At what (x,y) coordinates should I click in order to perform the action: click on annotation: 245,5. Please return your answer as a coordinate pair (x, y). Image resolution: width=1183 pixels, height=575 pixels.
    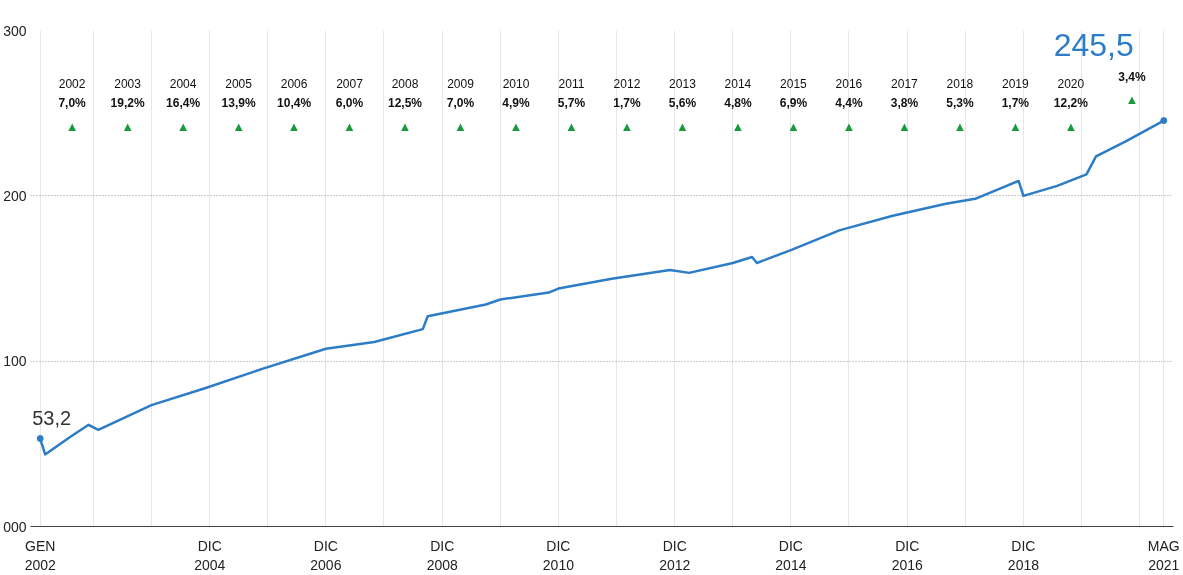
    Looking at the image, I should click on (1093, 44).